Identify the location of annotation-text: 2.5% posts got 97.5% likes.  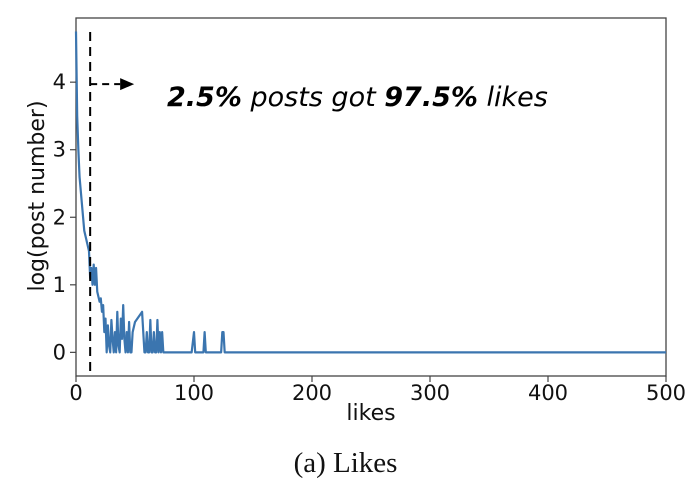
(357, 97).